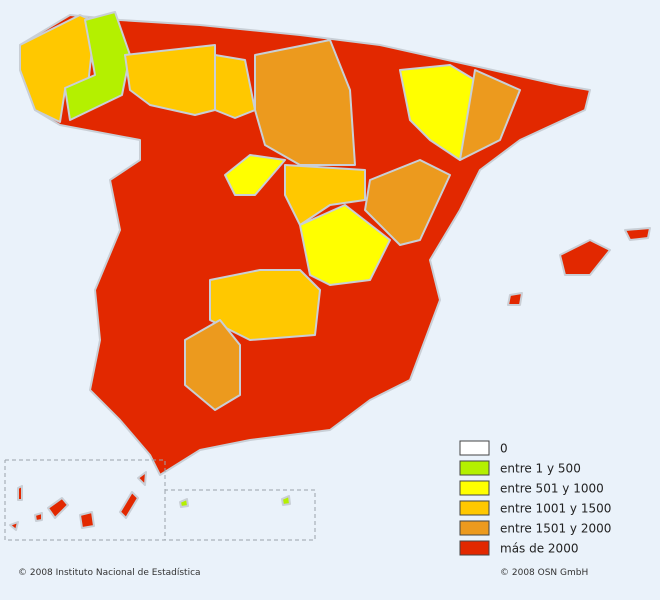  What do you see at coordinates (540, 469) in the screenshot?
I see `legend-label: entre 1 y 500` at bounding box center [540, 469].